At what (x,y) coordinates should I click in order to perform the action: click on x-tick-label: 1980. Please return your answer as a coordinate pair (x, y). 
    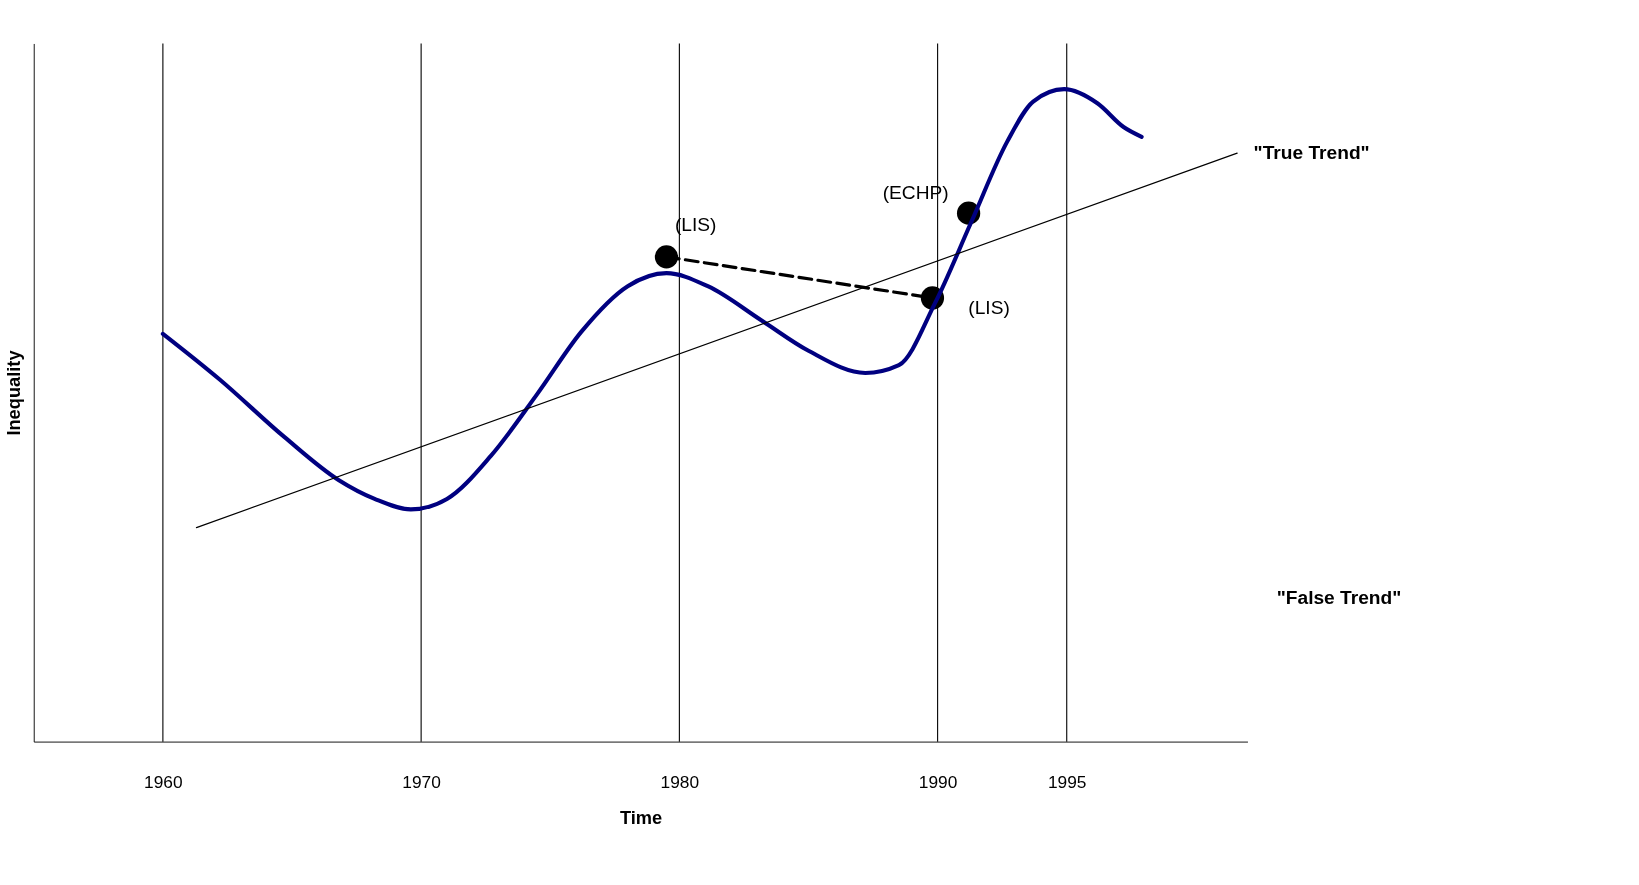
    Looking at the image, I should click on (680, 781).